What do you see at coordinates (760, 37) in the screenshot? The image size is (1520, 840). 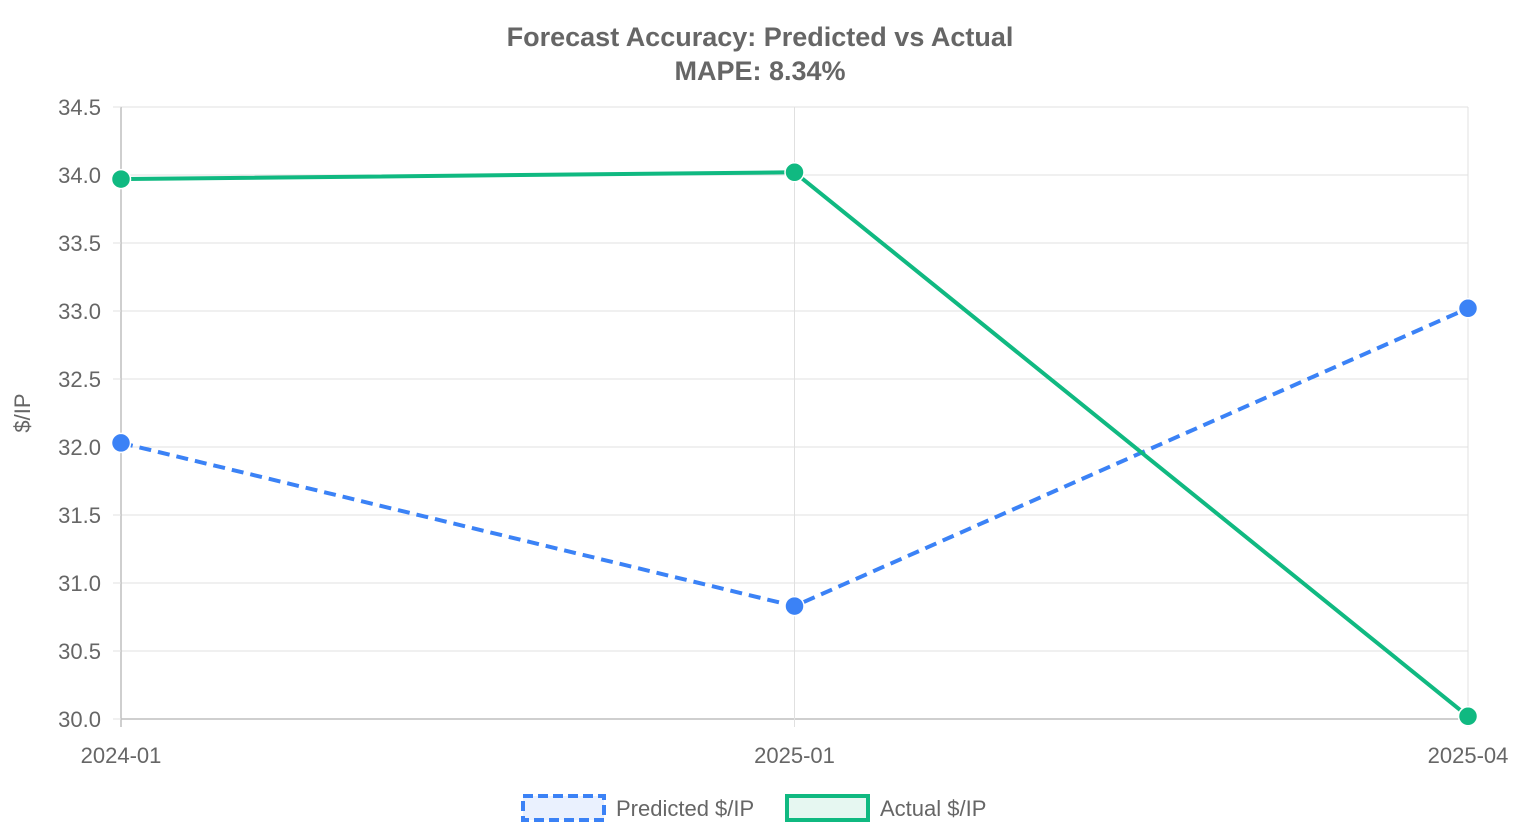 I see `chart-title: Forecast Accuracy: Predicted vs Actual` at bounding box center [760, 37].